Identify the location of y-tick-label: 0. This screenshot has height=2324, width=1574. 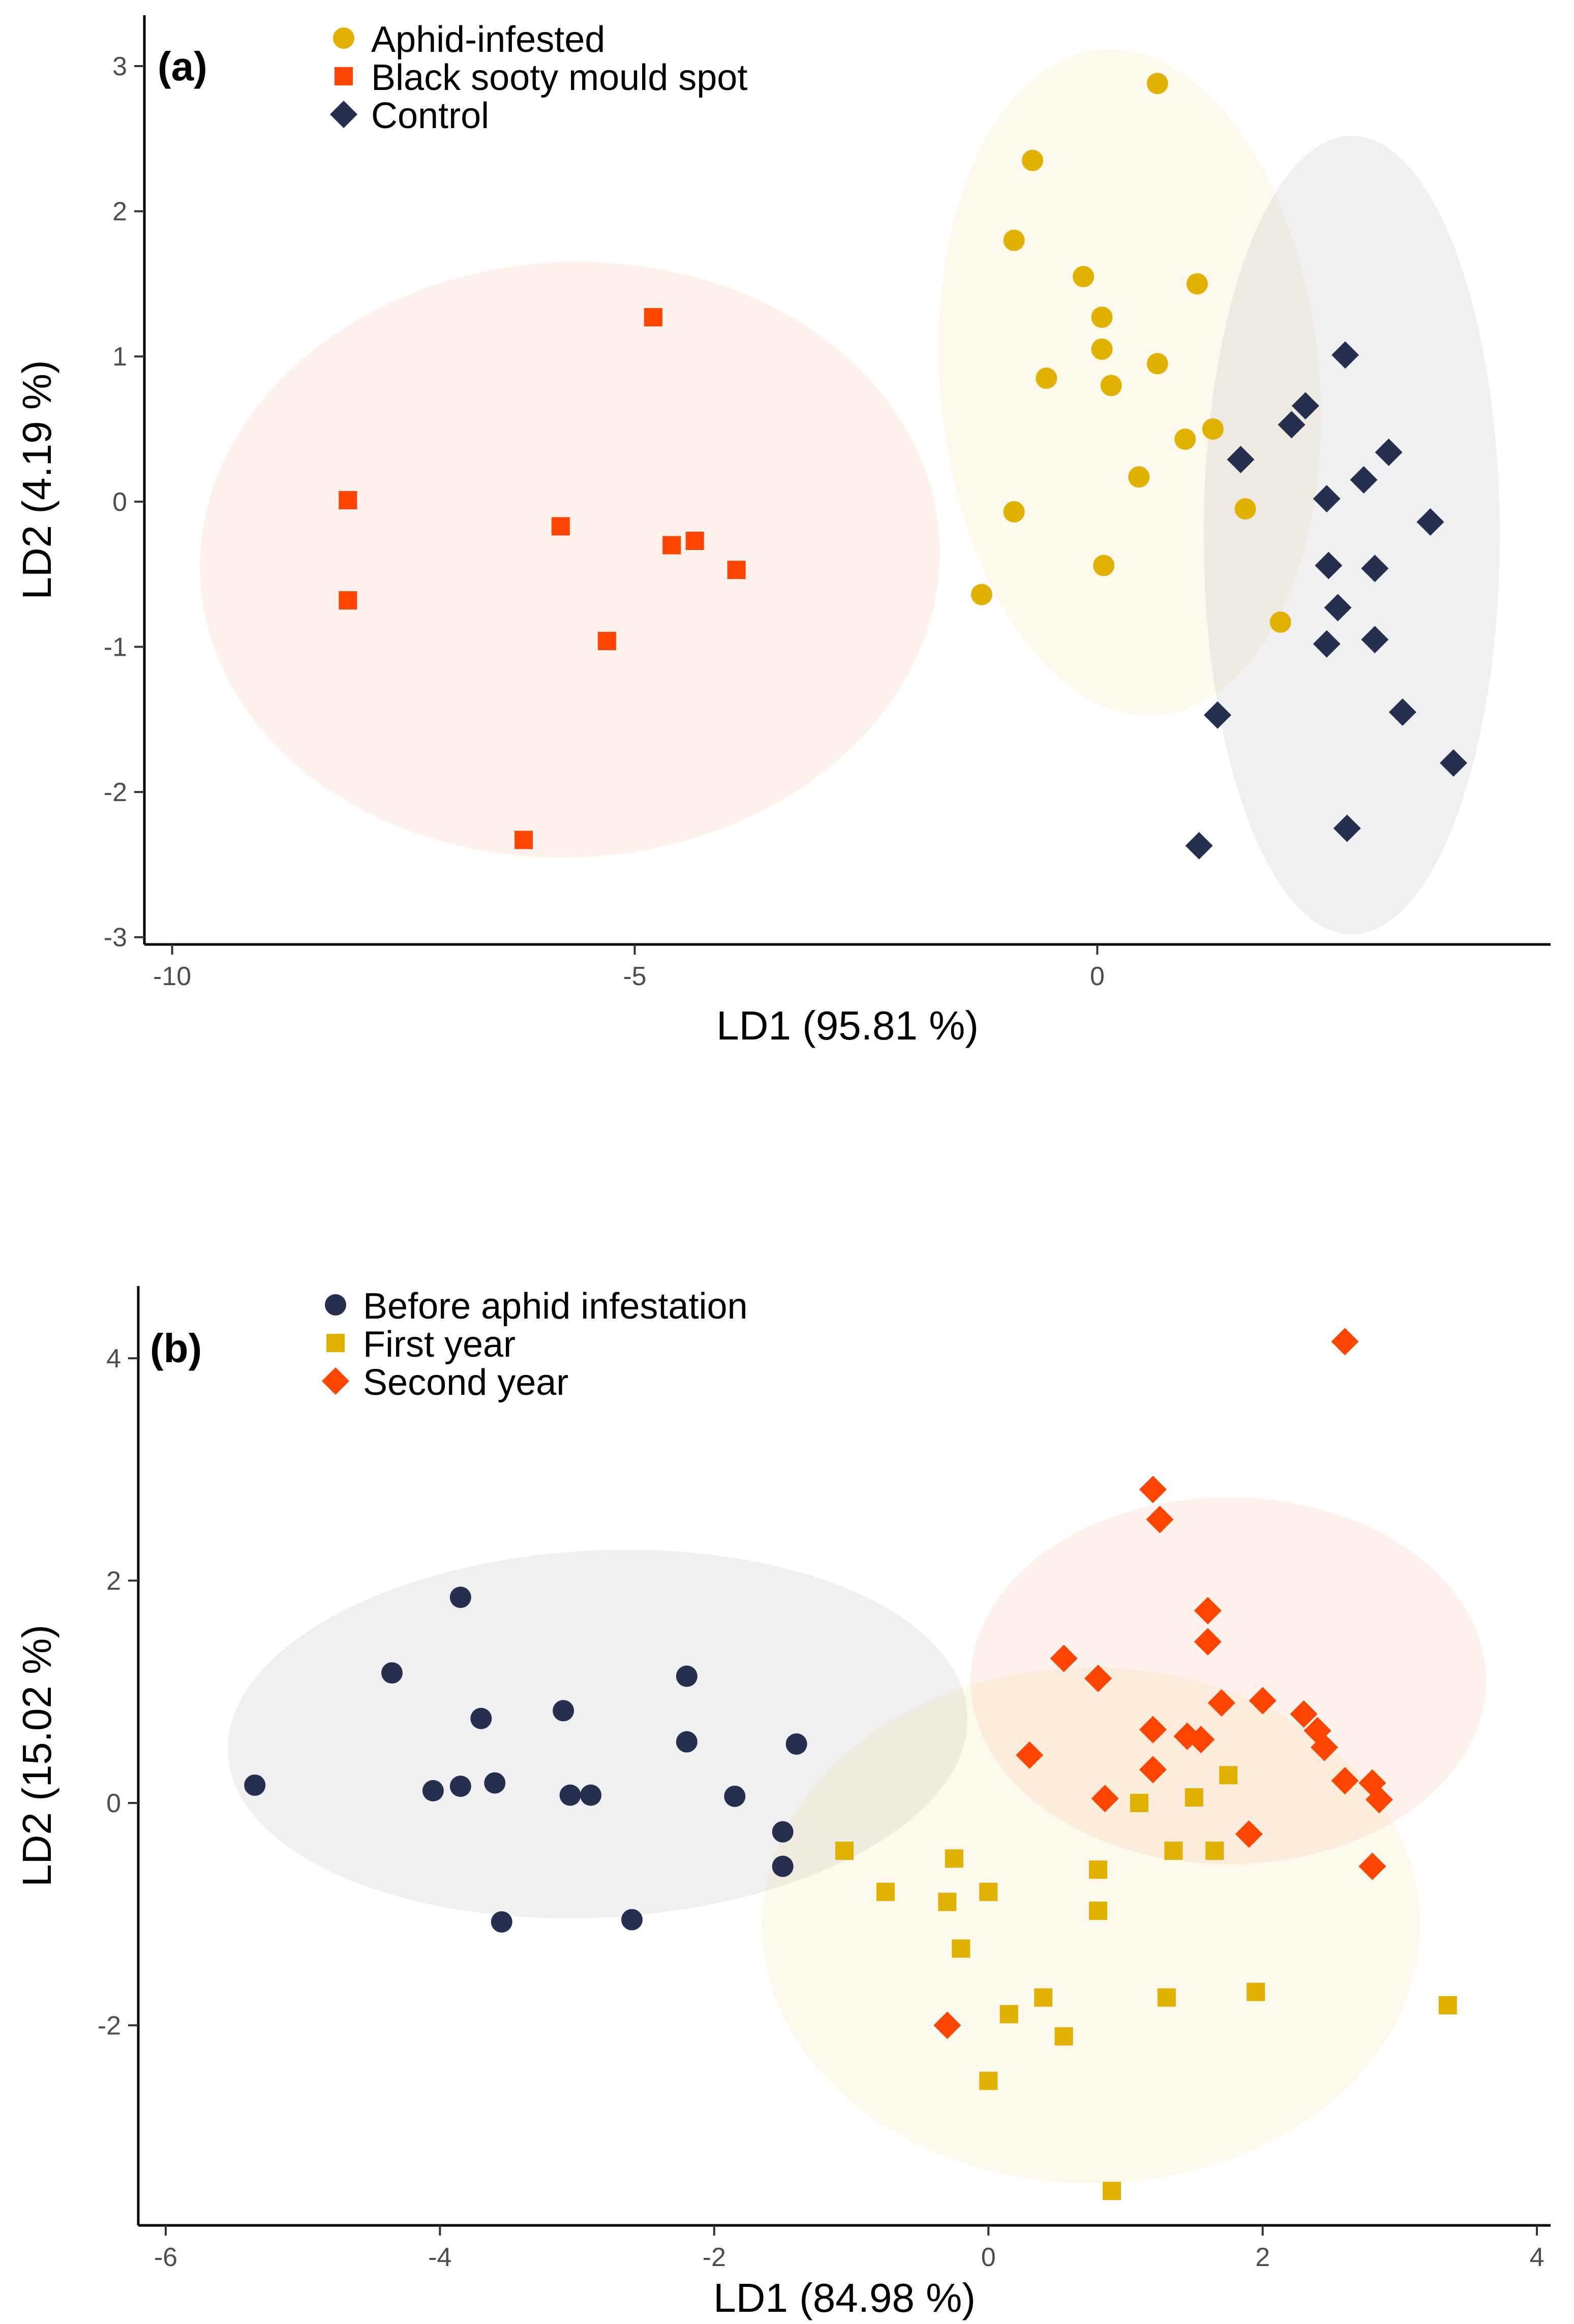
(119, 502).